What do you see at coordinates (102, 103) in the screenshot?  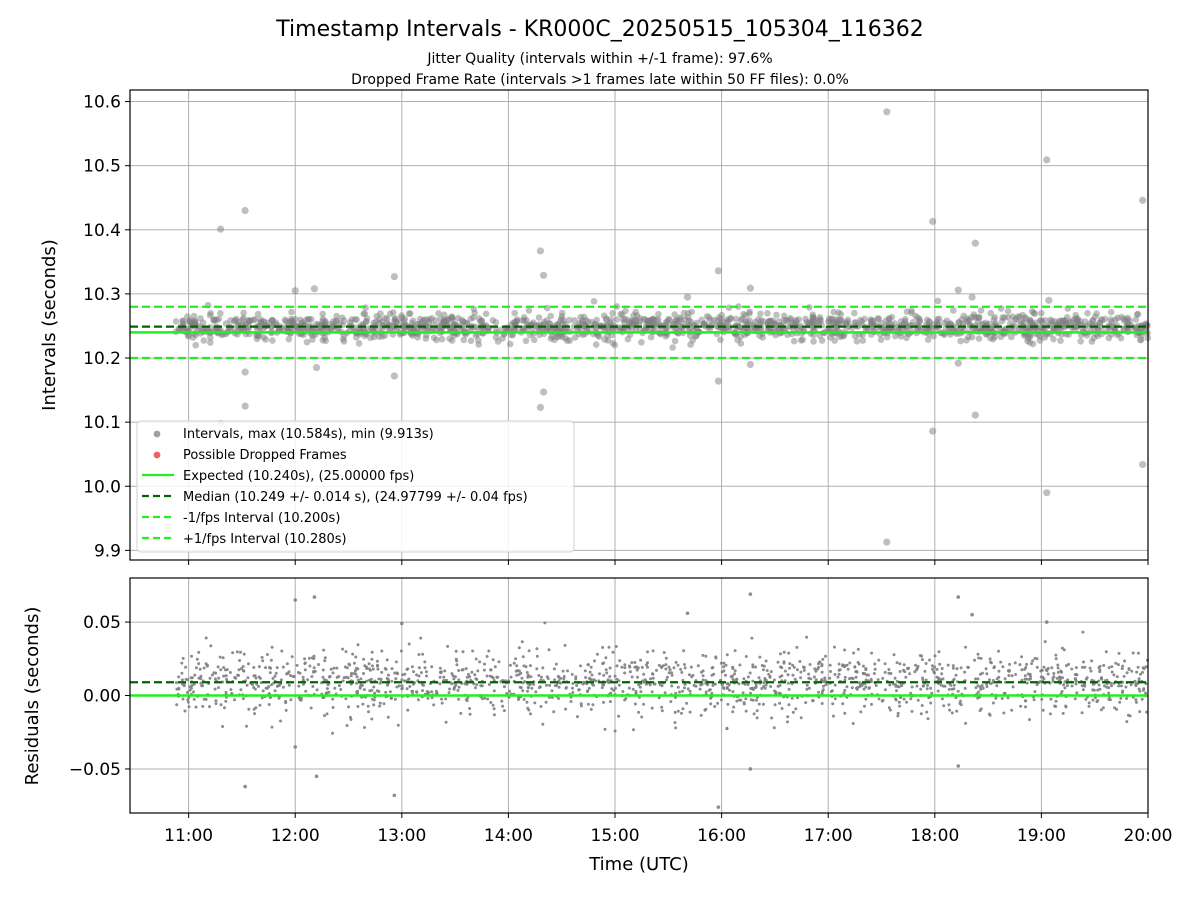 I see `y-tick-label: 10.6` at bounding box center [102, 103].